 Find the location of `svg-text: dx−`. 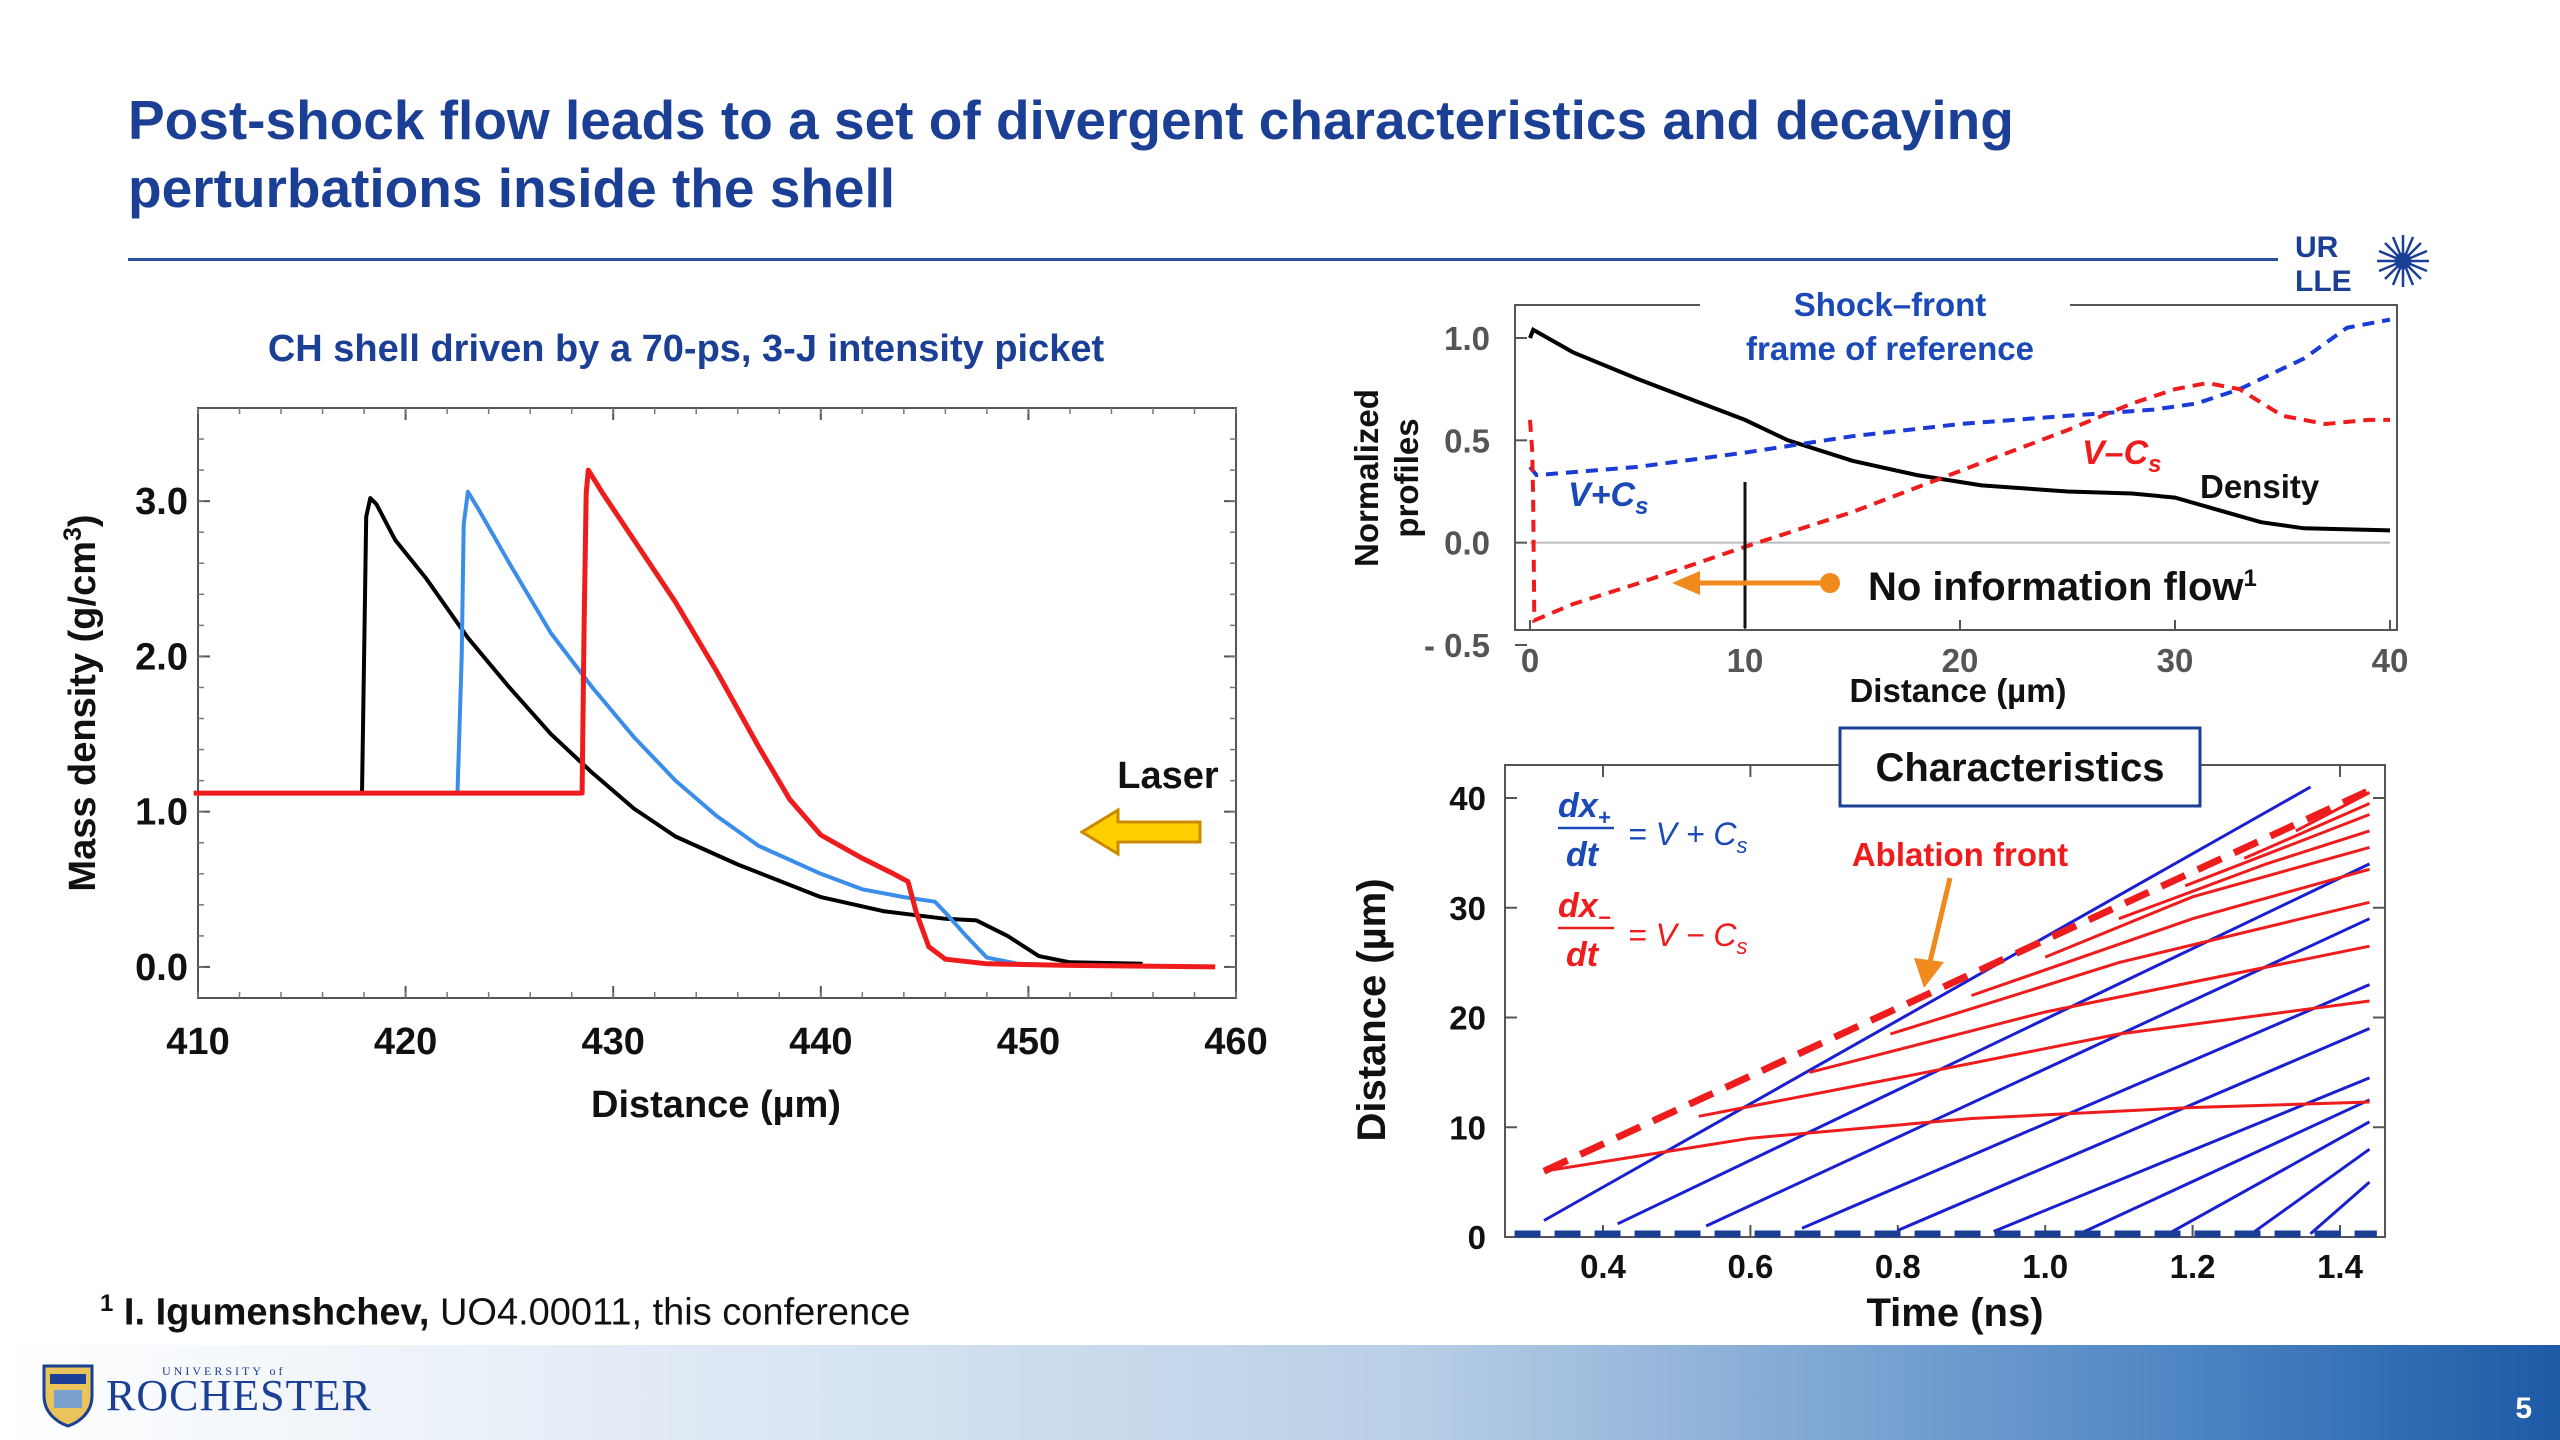

svg-text: dx− is located at coordinates (1584, 908).